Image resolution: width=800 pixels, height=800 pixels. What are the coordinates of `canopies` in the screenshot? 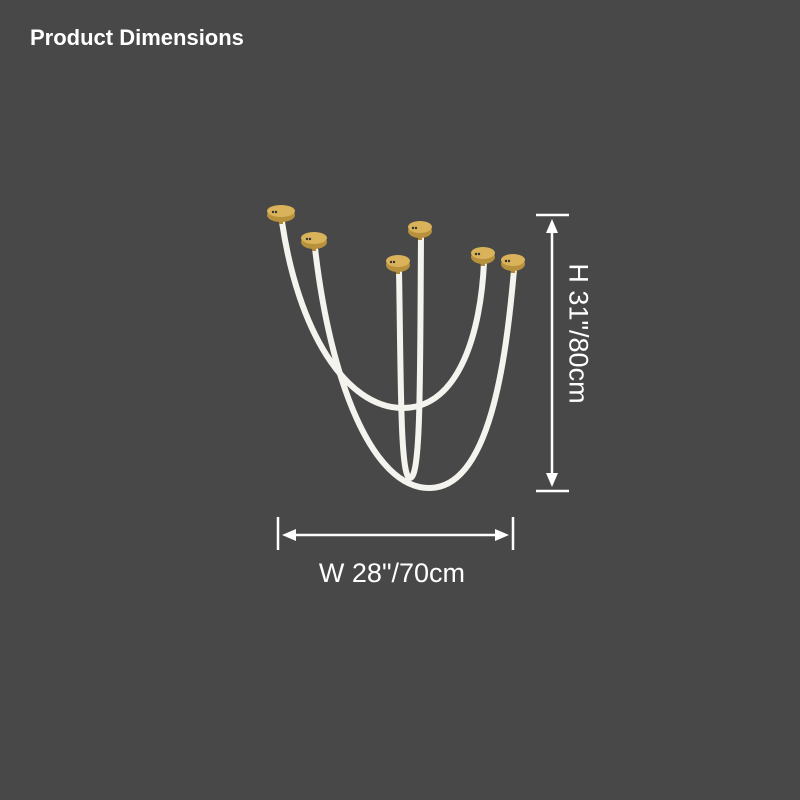 It's located at (396, 239).